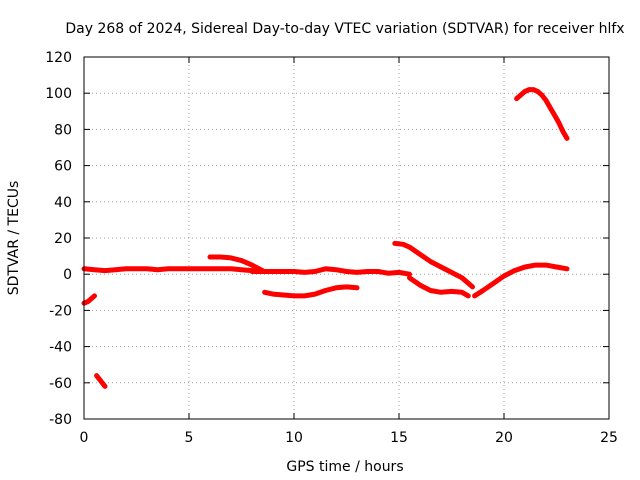 The width and height of the screenshot is (640, 480). I want to click on y-tick-label: -60, so click(60, 384).